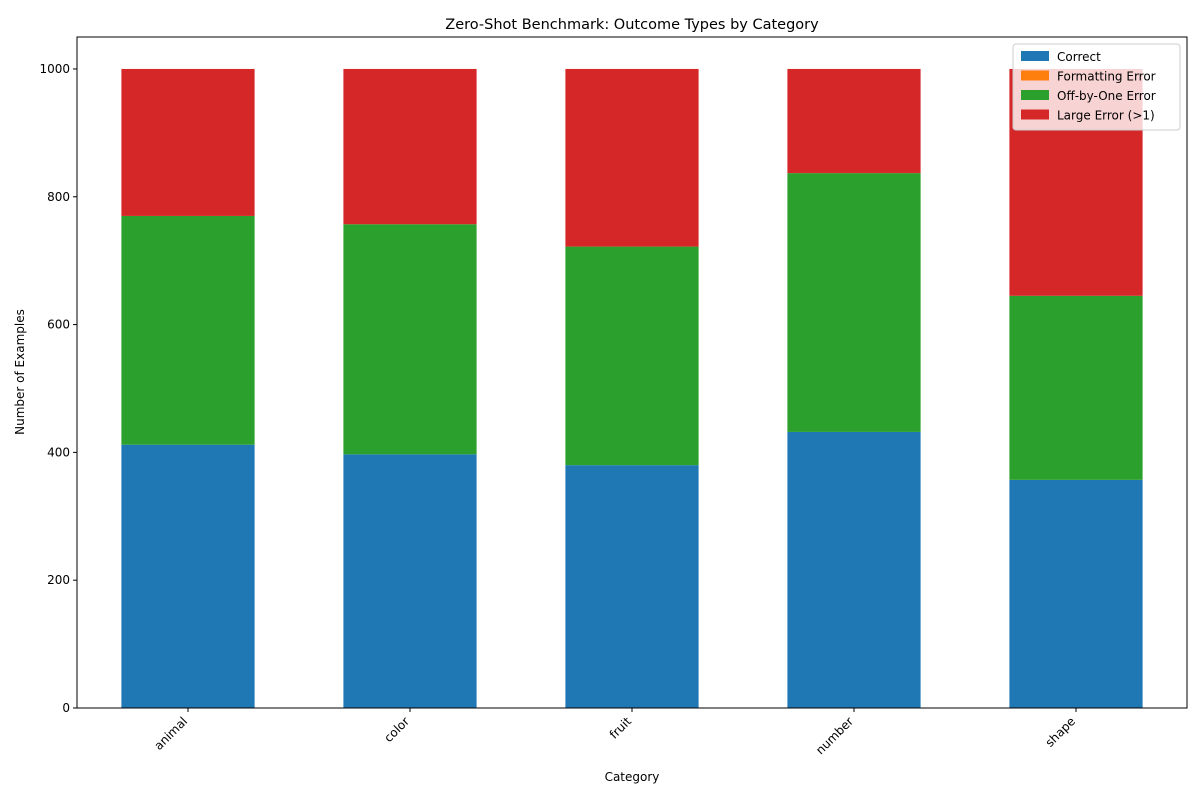 Image resolution: width=1200 pixels, height=800 pixels. What do you see at coordinates (1106, 116) in the screenshot?
I see `legend-label-3: Large Error (>1)` at bounding box center [1106, 116].